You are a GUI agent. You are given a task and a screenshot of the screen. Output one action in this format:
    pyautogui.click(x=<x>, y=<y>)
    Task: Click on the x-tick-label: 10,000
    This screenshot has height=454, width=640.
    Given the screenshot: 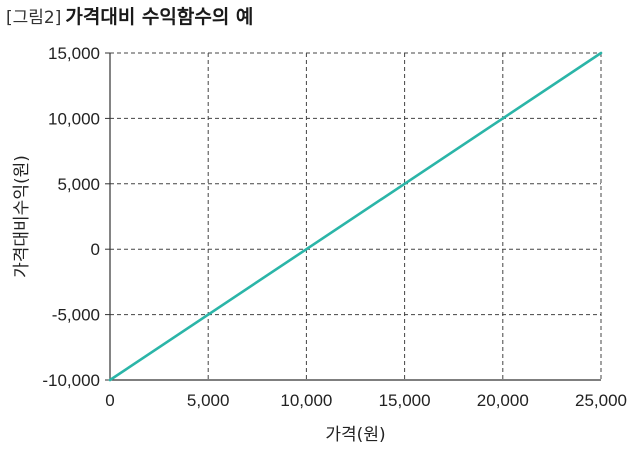 What is the action you would take?
    pyautogui.click(x=306, y=400)
    